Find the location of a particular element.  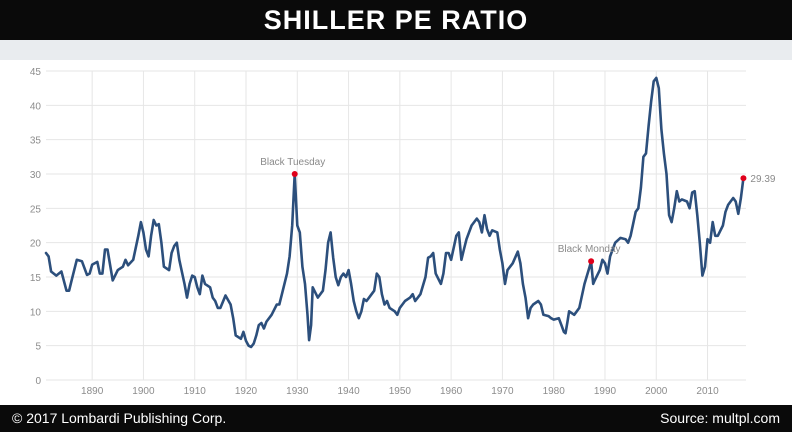

x-tick-label: 1920 is located at coordinates (246, 391).